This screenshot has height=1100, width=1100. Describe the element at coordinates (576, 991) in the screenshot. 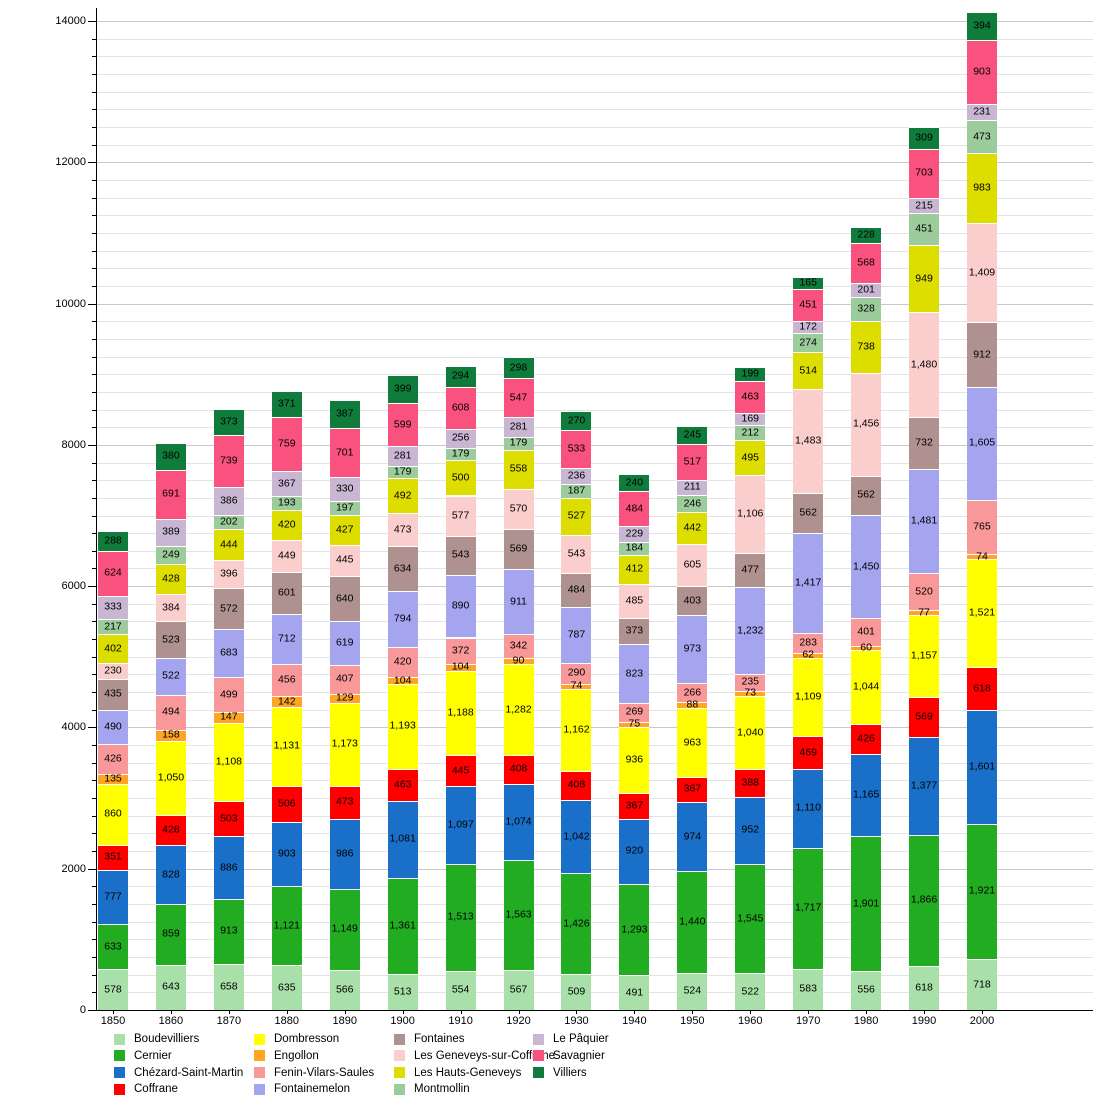

I see `bar-segment-label: 509` at that location.